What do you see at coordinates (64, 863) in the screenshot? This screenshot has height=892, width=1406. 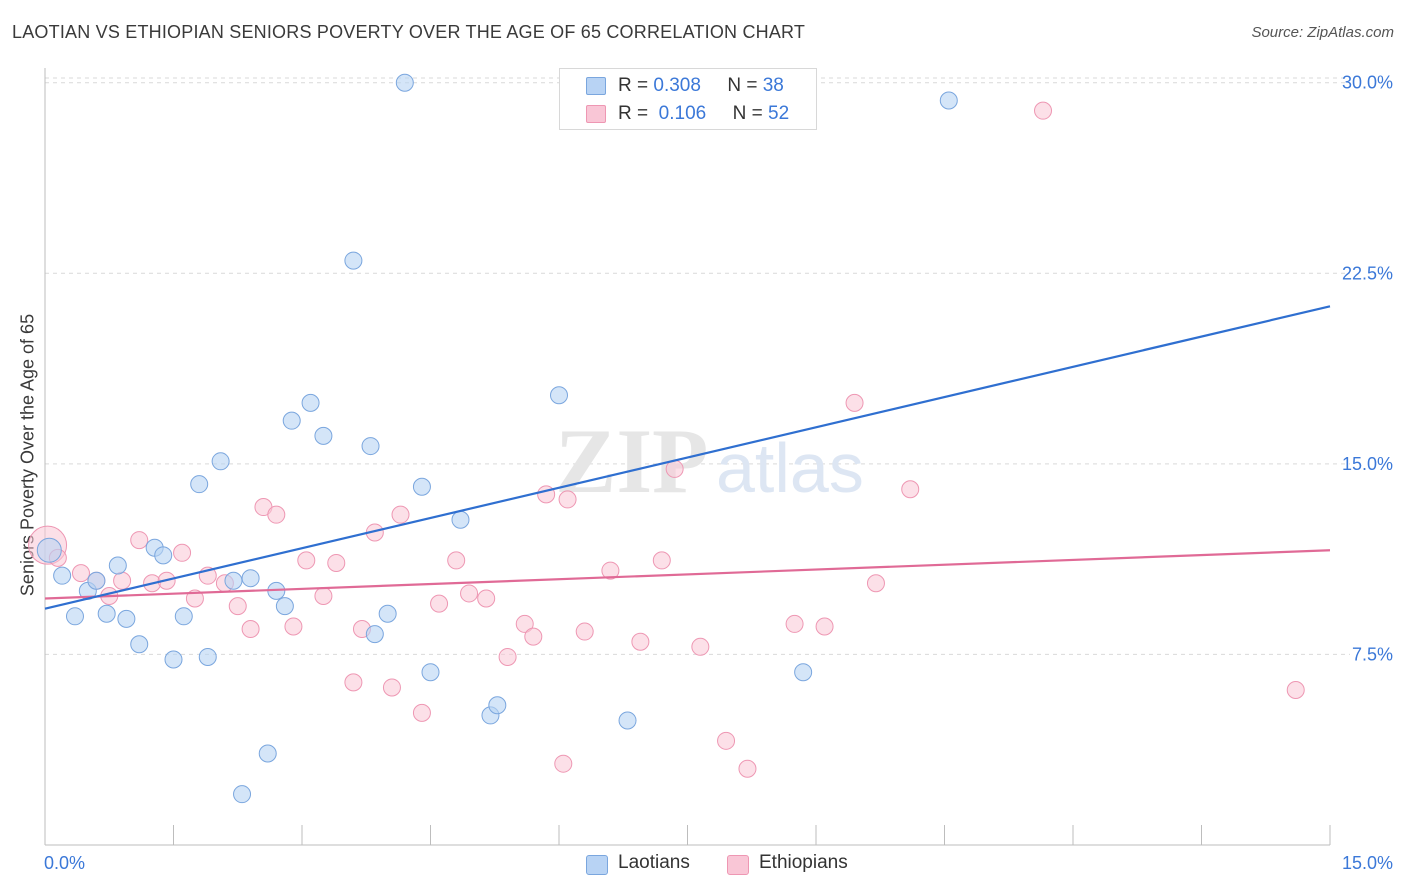 I see `x-tick-label: 0.0%` at bounding box center [64, 863].